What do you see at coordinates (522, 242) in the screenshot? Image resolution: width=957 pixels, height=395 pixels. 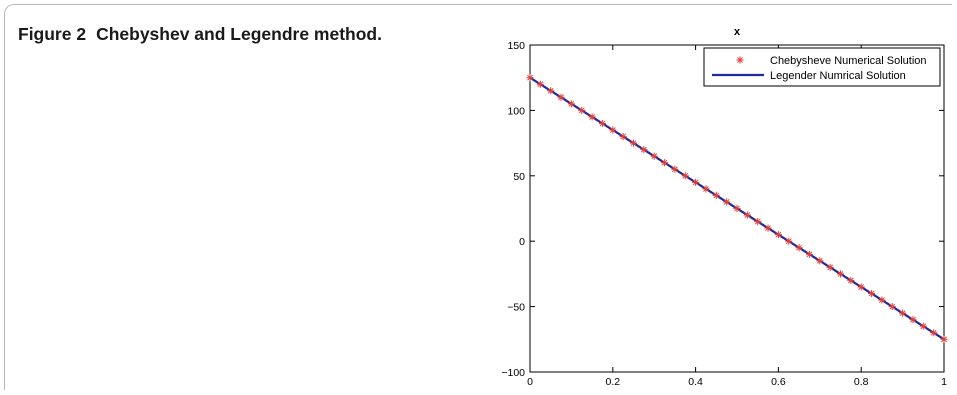 I see `y-tick-label: 0` at bounding box center [522, 242].